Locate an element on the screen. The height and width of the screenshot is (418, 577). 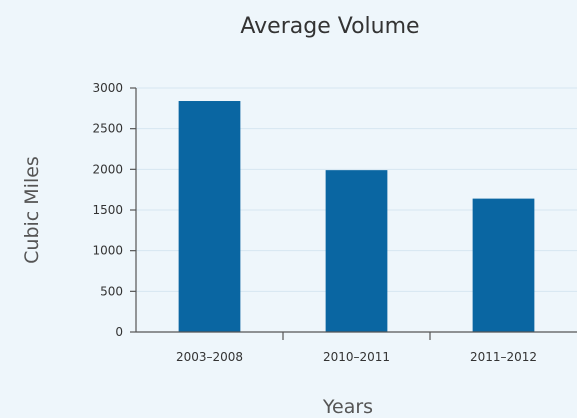
x-axis-ticks: 2003–2008 2010–2011 2011–2012 is located at coordinates (356, 348).